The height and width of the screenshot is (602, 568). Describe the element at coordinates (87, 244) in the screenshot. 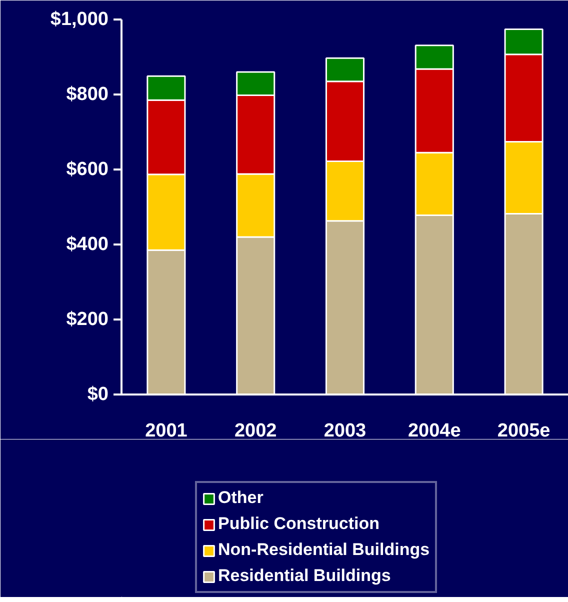

I see `y-tick-label: $400` at that location.